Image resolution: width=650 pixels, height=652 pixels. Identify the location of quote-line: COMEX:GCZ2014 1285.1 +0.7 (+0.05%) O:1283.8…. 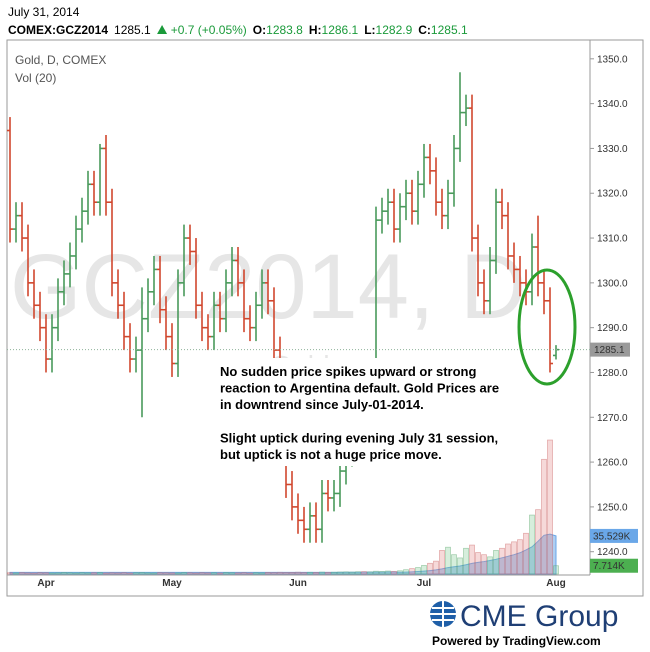
(238, 30).